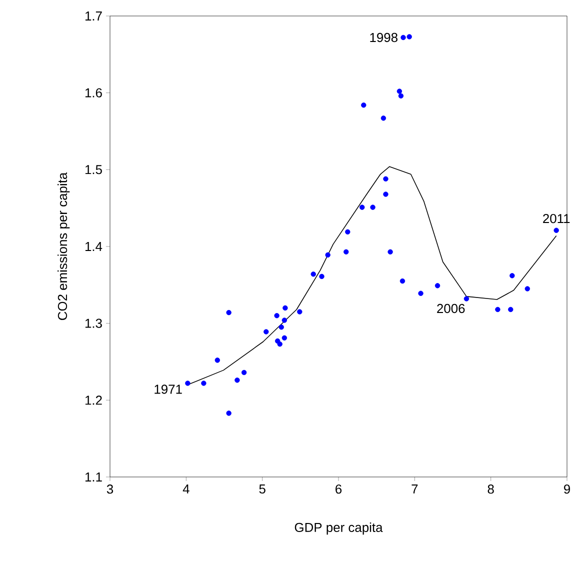 The width and height of the screenshot is (579, 569). I want to click on y-tick-label: 1.6, so click(93, 93).